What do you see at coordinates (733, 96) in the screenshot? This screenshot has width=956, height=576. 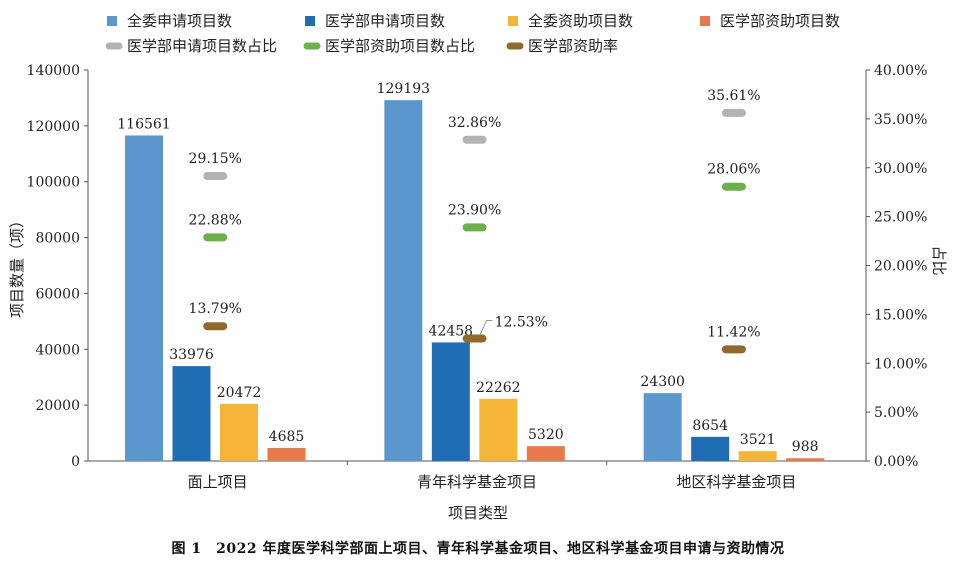 I see `marker-data-label: 35.61%` at bounding box center [733, 96].